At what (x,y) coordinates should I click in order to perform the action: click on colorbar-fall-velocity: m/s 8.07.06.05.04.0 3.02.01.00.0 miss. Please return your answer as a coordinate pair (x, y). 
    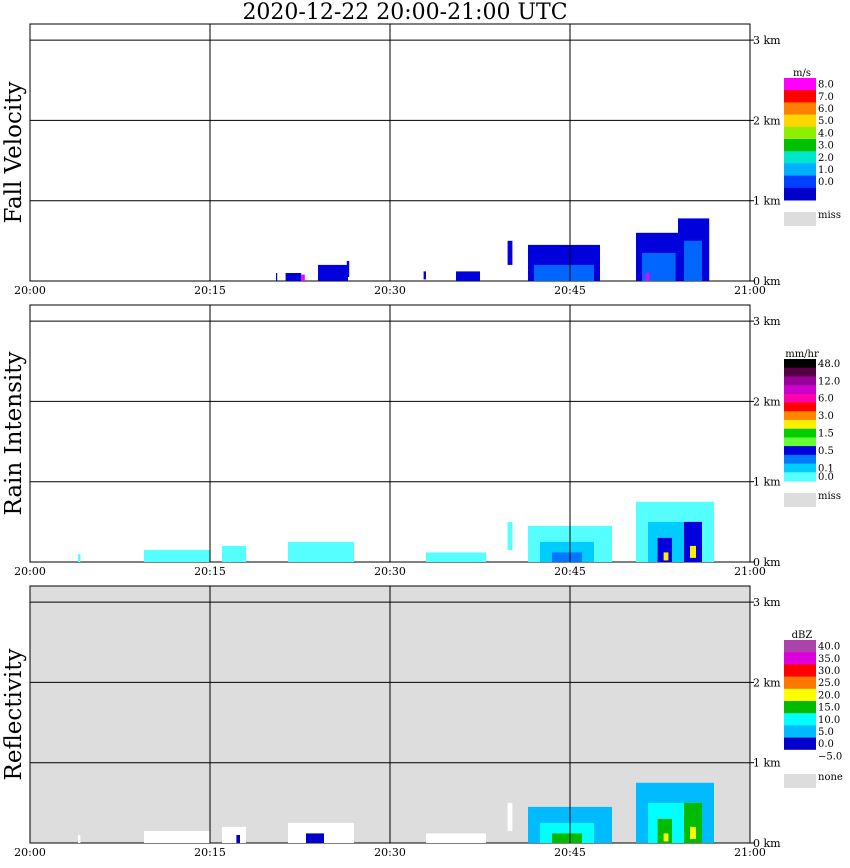
    Looking at the image, I should click on (812, 147).